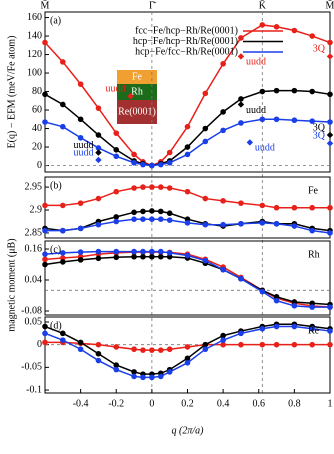 Image resolution: width=334 pixels, height=454 pixels. I want to click on panel-label: (c), so click(55, 249).